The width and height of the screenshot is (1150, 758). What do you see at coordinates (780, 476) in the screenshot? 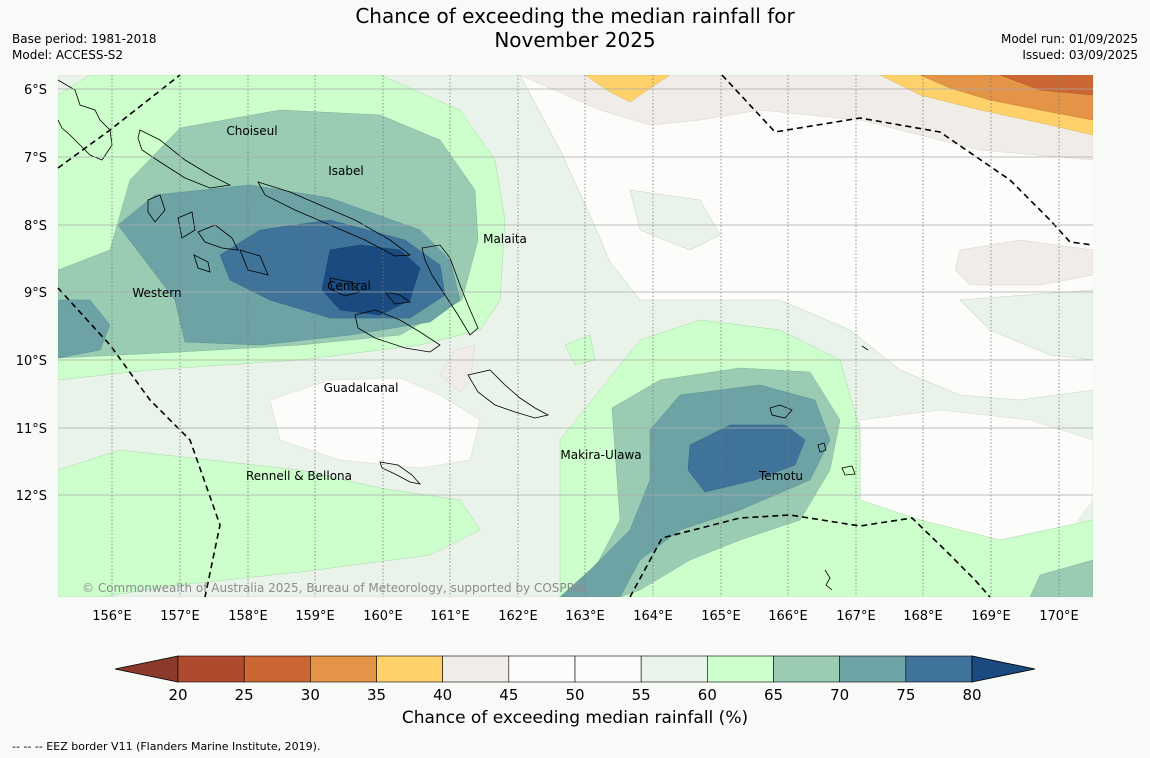
I see `region-label-temotu: Temotu` at bounding box center [780, 476].